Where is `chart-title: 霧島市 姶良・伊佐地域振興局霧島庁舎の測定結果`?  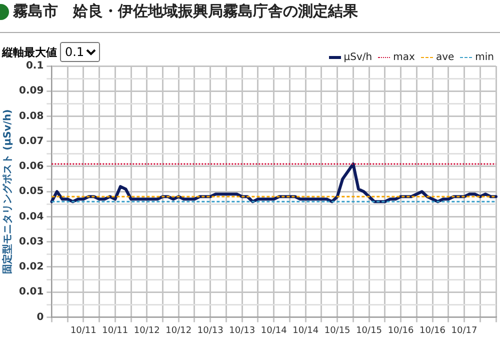 chart-title: 霧島市 姶良・伊佐地域振興局霧島庁舎の測定結果 is located at coordinates (185, 11).